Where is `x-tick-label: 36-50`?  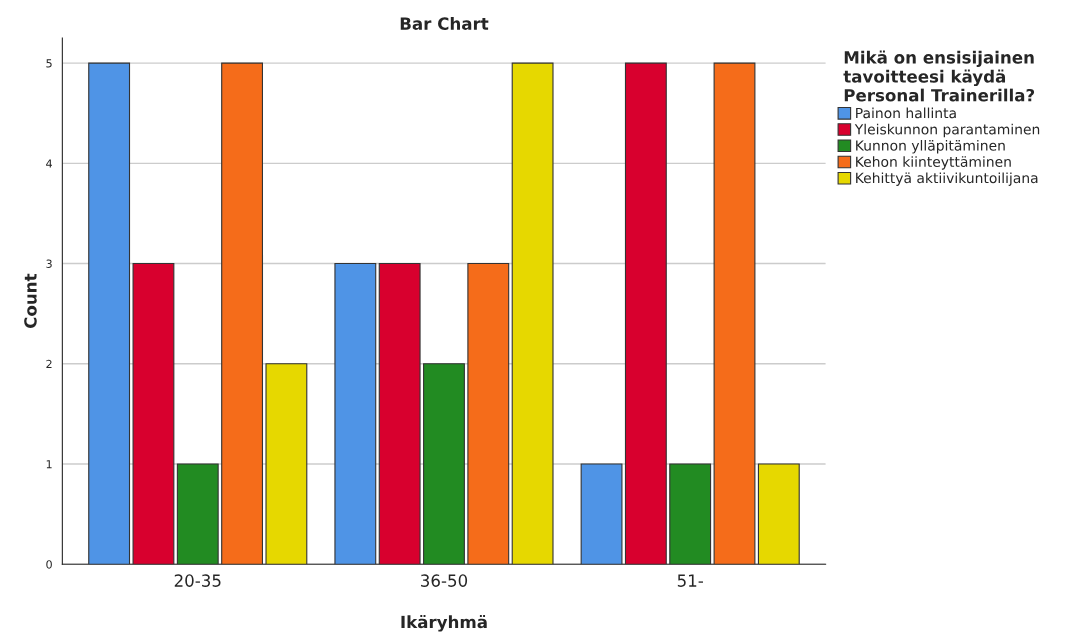 x-tick-label: 36-50 is located at coordinates (444, 580).